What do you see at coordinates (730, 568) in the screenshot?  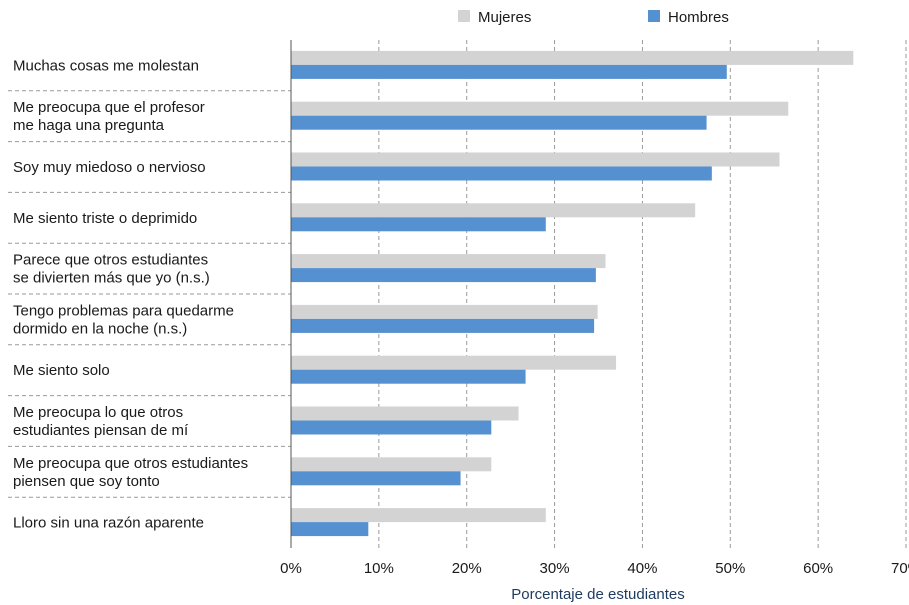 I see `x-tick-label: 50%` at bounding box center [730, 568].